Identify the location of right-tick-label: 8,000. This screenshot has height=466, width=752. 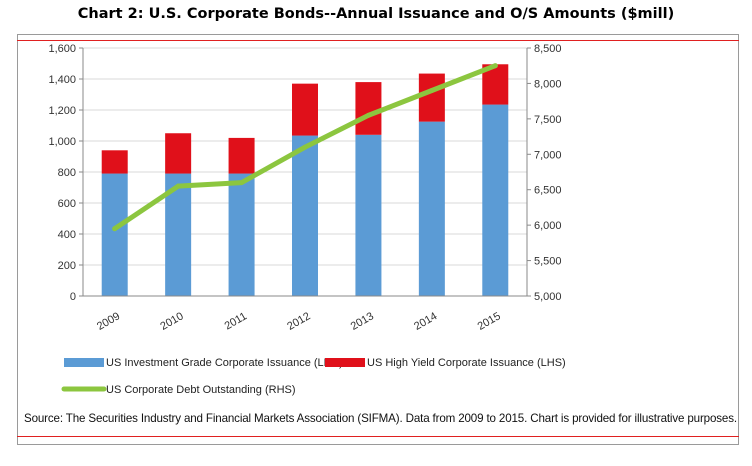
(548, 84).